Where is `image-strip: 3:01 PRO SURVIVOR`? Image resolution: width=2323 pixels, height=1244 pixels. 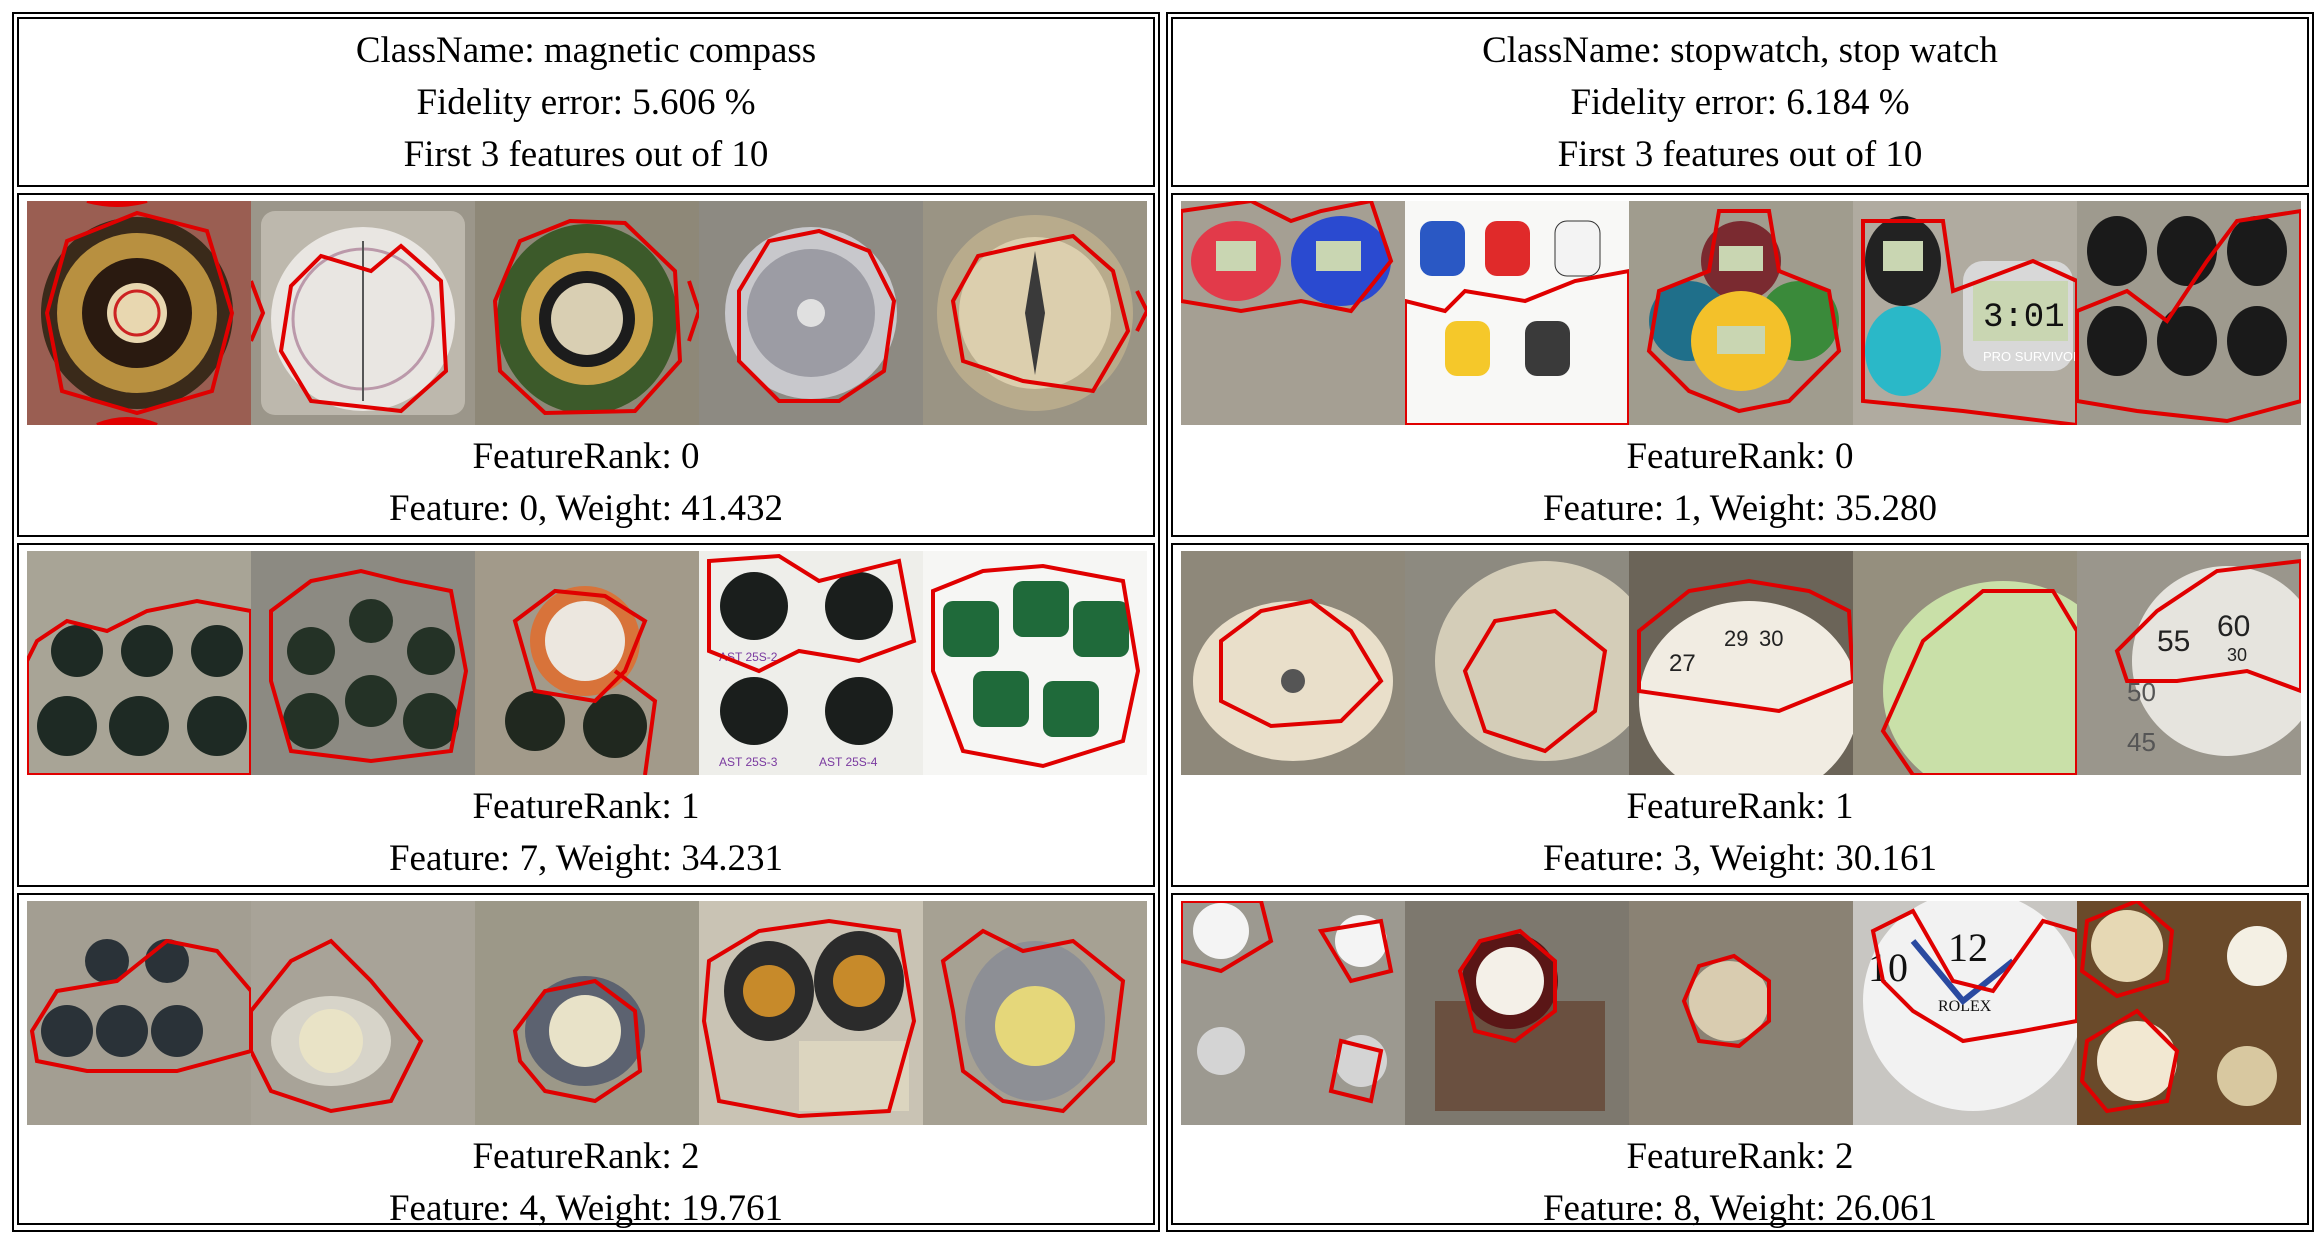 image-strip: 3:01 PRO SURVIVOR is located at coordinates (1741, 313).